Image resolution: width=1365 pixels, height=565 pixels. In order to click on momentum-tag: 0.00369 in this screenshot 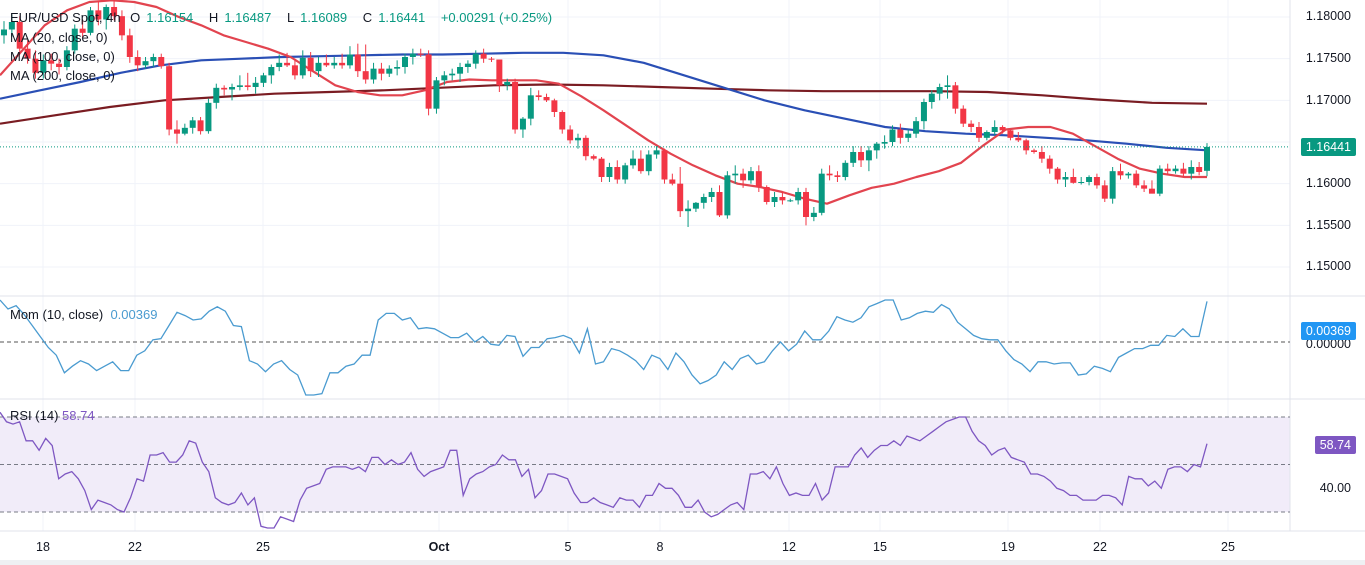, I will do `click(1328, 331)`.